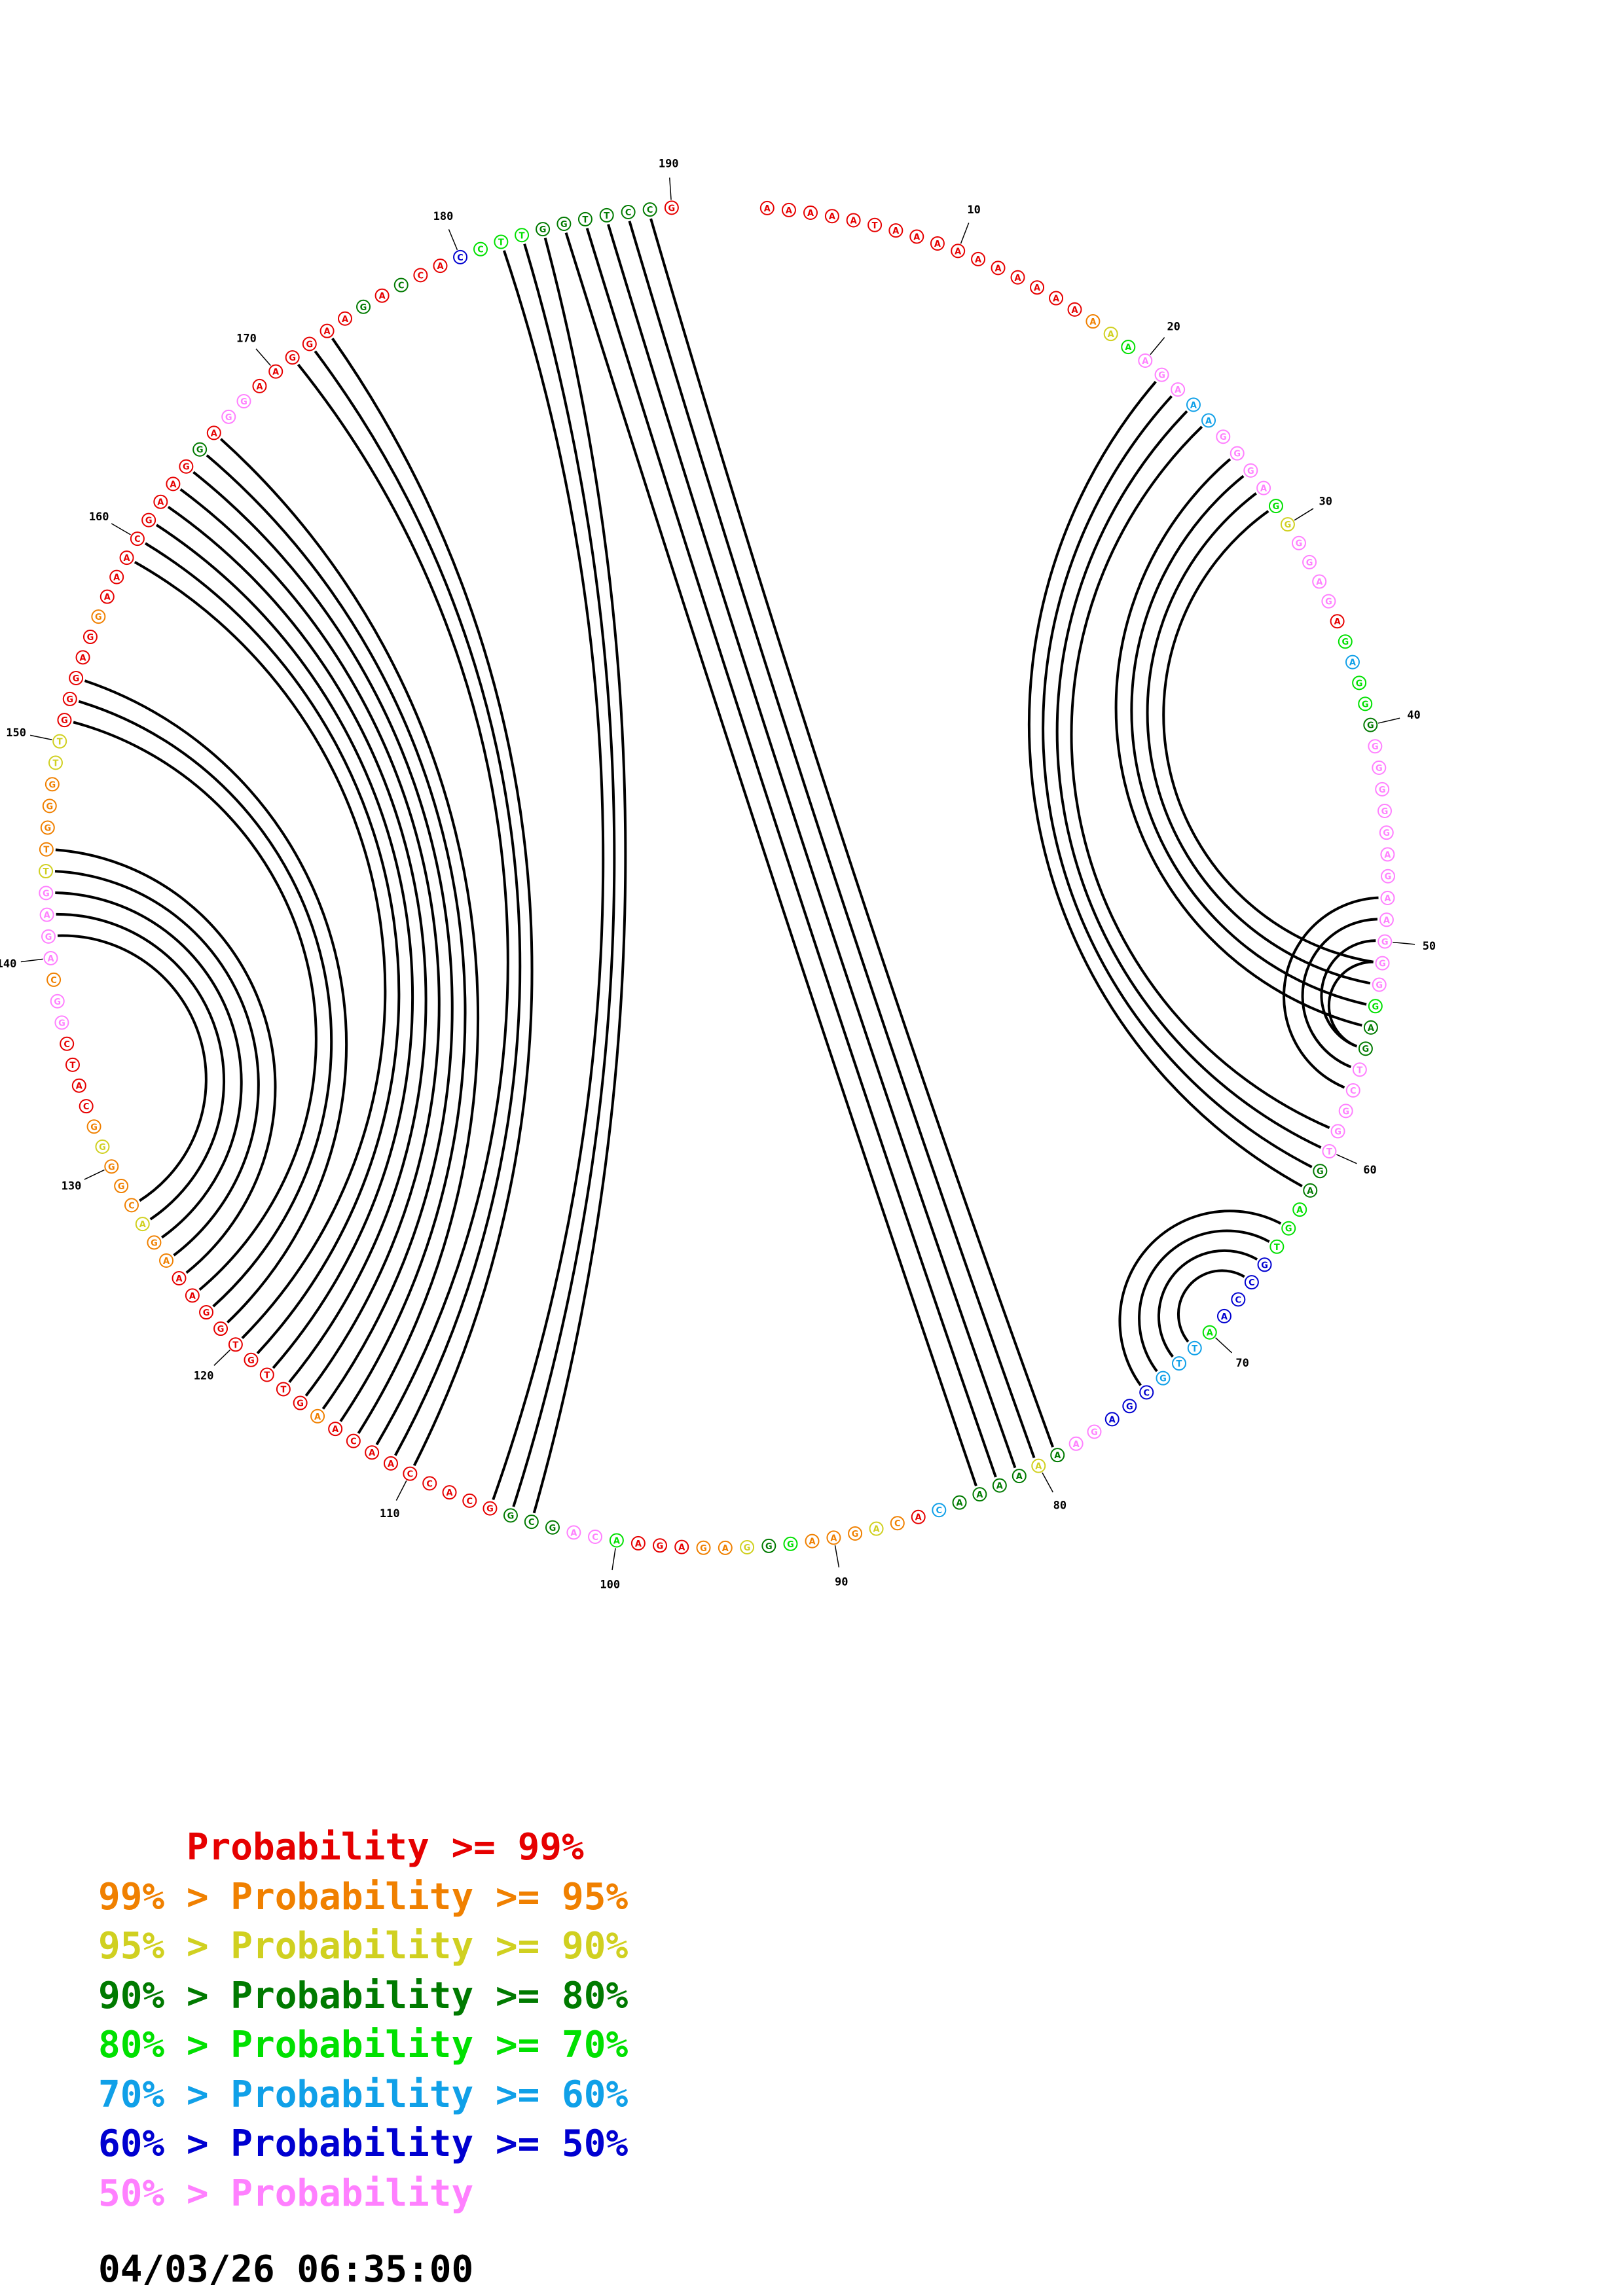  I want to click on legend-entry: Probability >= 99%, so click(341, 1847).